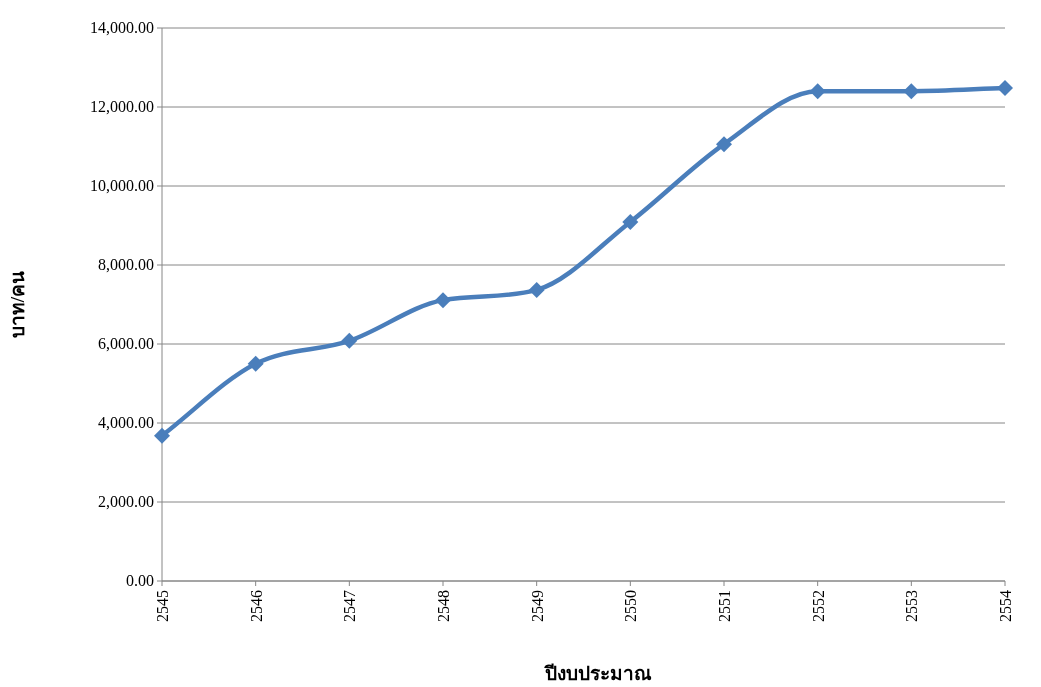 This screenshot has width=1041, height=687. Describe the element at coordinates (122, 27) in the screenshot. I see `y-tick-label: 14,000.00` at that location.